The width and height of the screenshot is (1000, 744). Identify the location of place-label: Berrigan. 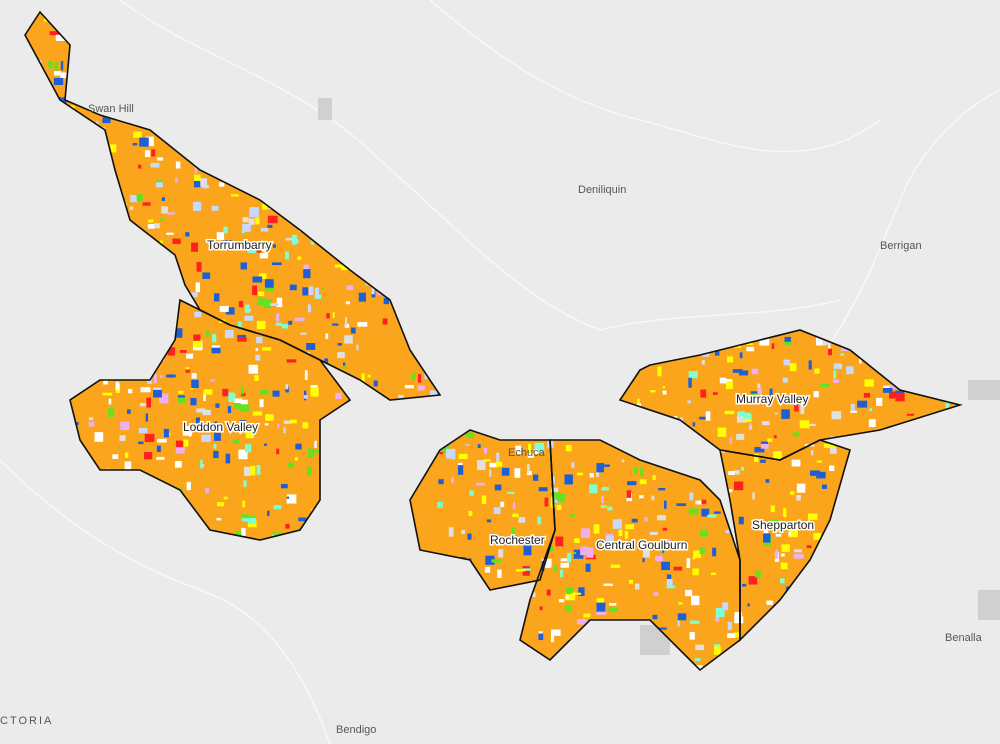
(901, 246).